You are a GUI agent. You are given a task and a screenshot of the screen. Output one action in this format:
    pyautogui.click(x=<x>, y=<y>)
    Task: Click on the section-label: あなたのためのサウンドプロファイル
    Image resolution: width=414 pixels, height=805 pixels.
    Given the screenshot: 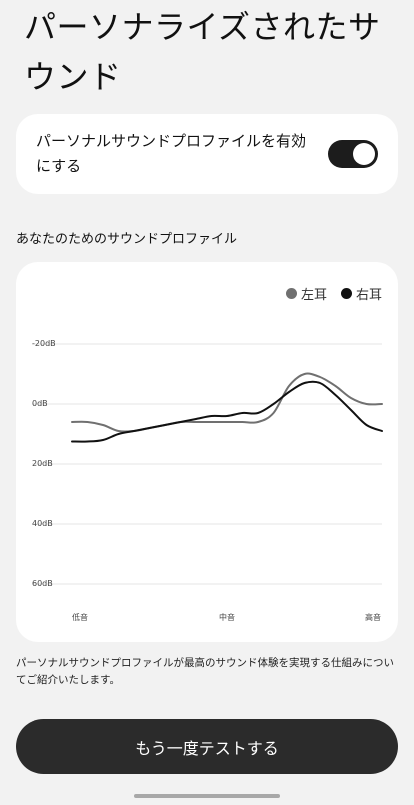 What is the action you would take?
    pyautogui.click(x=127, y=239)
    